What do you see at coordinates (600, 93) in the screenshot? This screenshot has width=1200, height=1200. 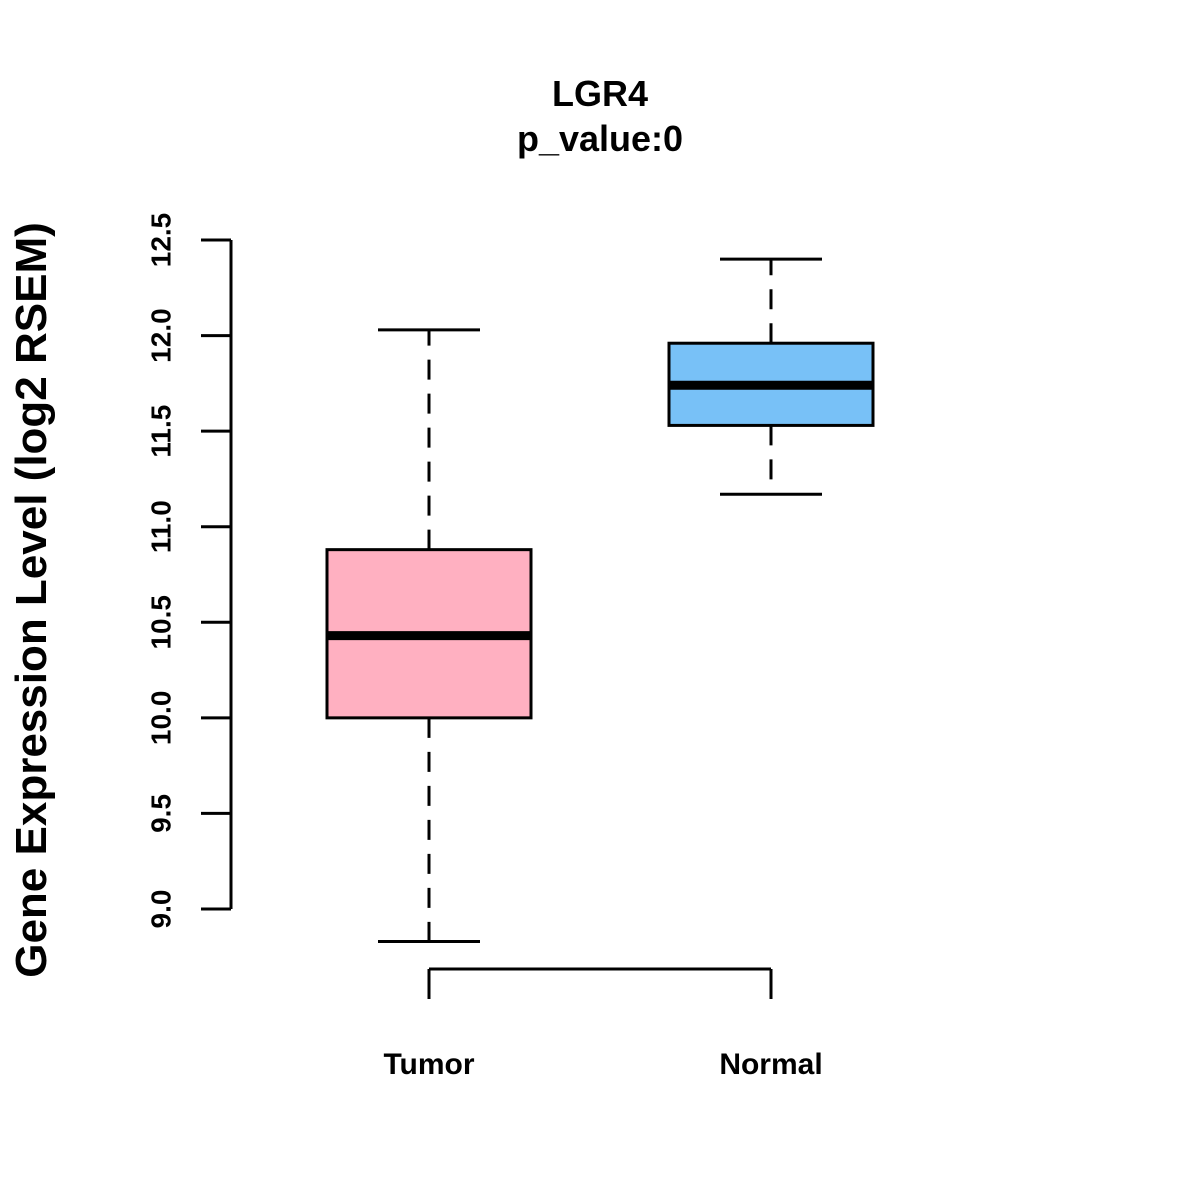 I see `chart-title: LGR4` at bounding box center [600, 93].